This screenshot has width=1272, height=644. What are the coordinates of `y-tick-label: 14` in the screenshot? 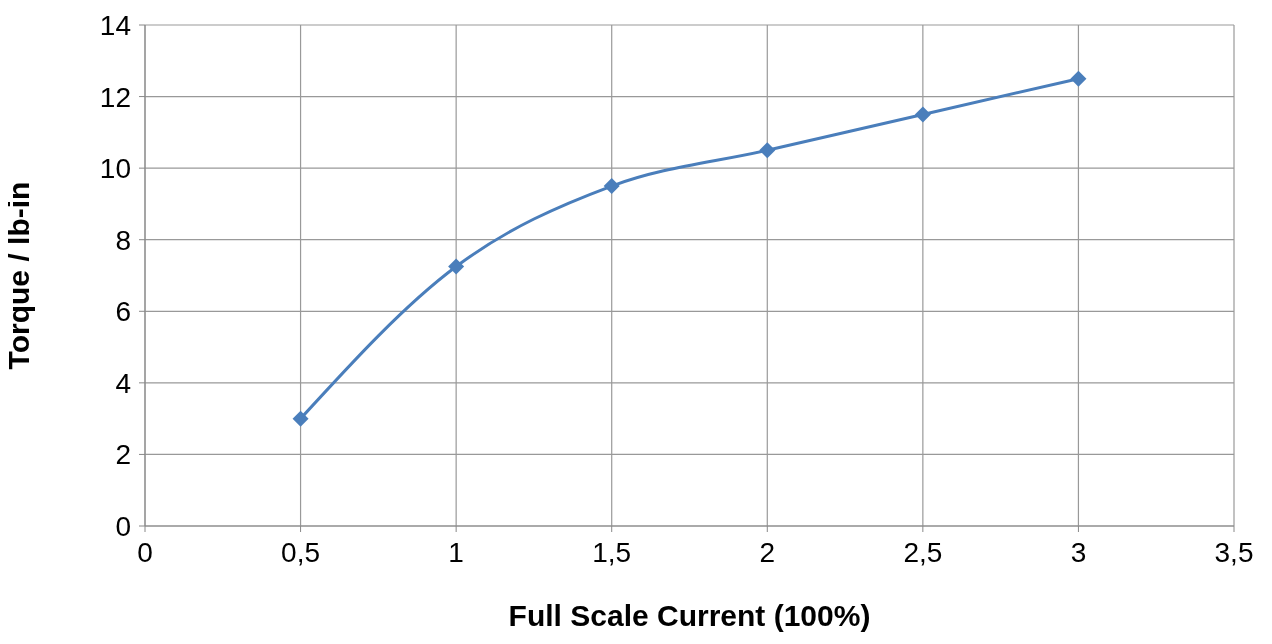 It's located at (115, 25).